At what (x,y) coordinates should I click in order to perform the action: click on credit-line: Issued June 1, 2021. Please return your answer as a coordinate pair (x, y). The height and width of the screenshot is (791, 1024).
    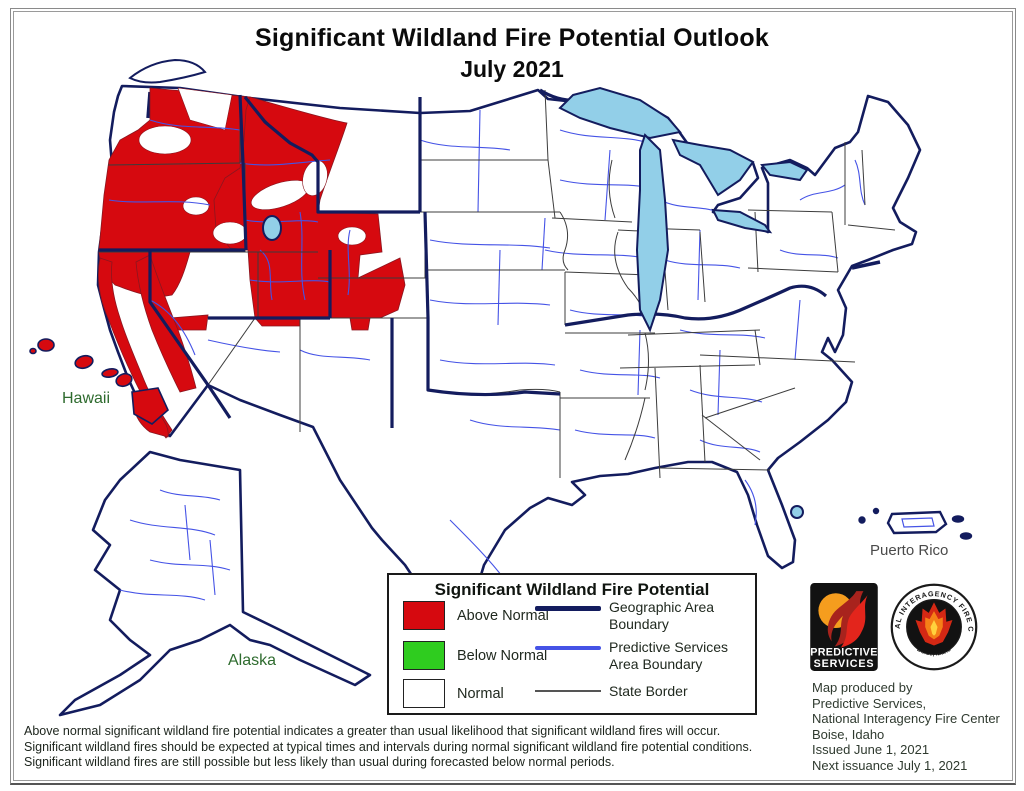
    Looking at the image, I should click on (871, 749).